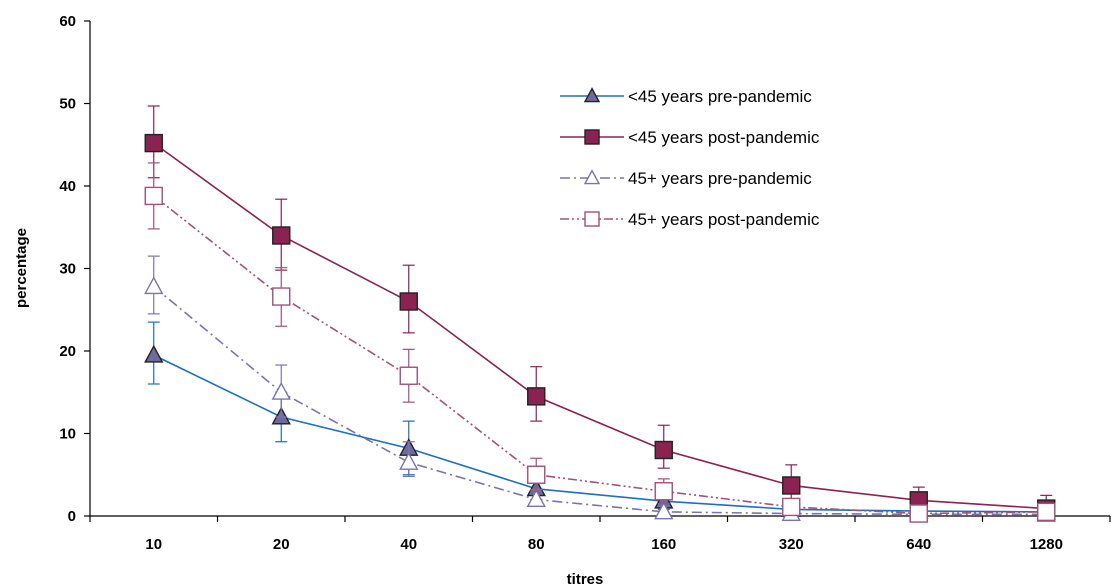 The height and width of the screenshot is (587, 1118). What do you see at coordinates (724, 137) in the screenshot?
I see `legend-label: <45 years post-pandemic` at bounding box center [724, 137].